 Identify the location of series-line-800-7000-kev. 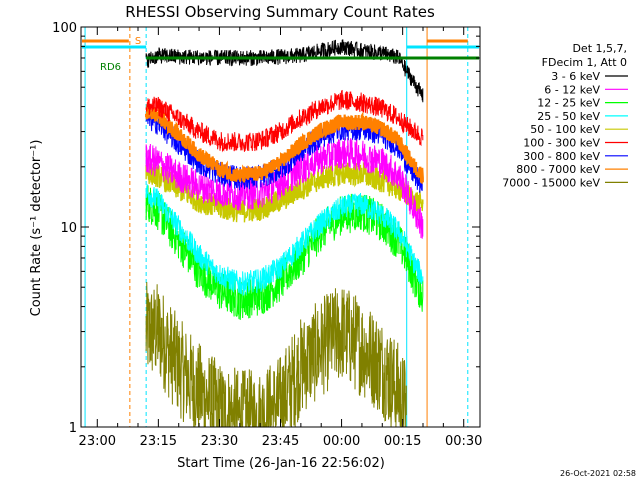
(284, 144).